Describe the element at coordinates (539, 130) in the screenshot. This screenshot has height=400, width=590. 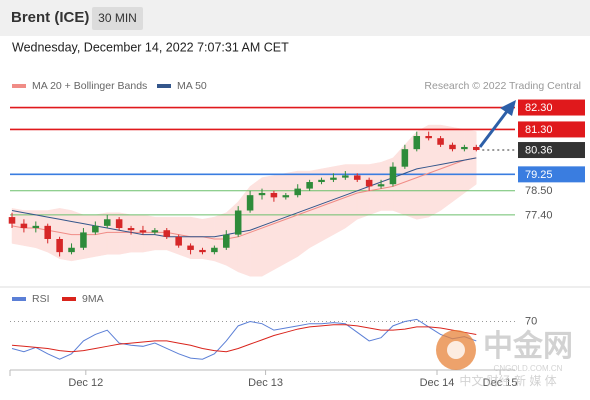
I see `price-level-label: 81.30` at that location.